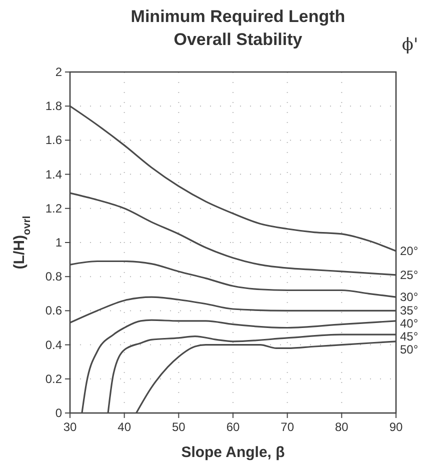  What do you see at coordinates (233, 427) in the screenshot?
I see `x-tick-label: 60` at bounding box center [233, 427].